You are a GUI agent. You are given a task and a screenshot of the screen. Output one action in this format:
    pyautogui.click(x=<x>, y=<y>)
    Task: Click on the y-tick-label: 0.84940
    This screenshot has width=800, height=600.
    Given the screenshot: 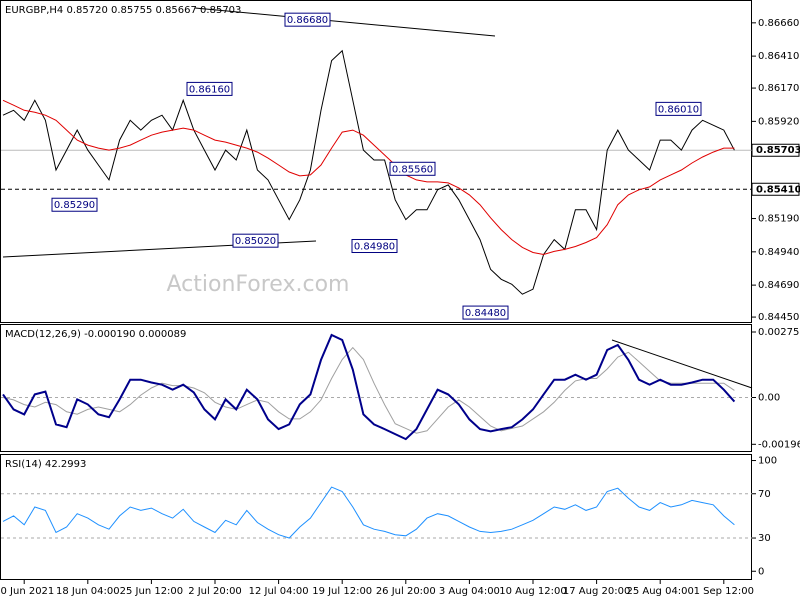 What is the action you would take?
    pyautogui.click(x=778, y=252)
    